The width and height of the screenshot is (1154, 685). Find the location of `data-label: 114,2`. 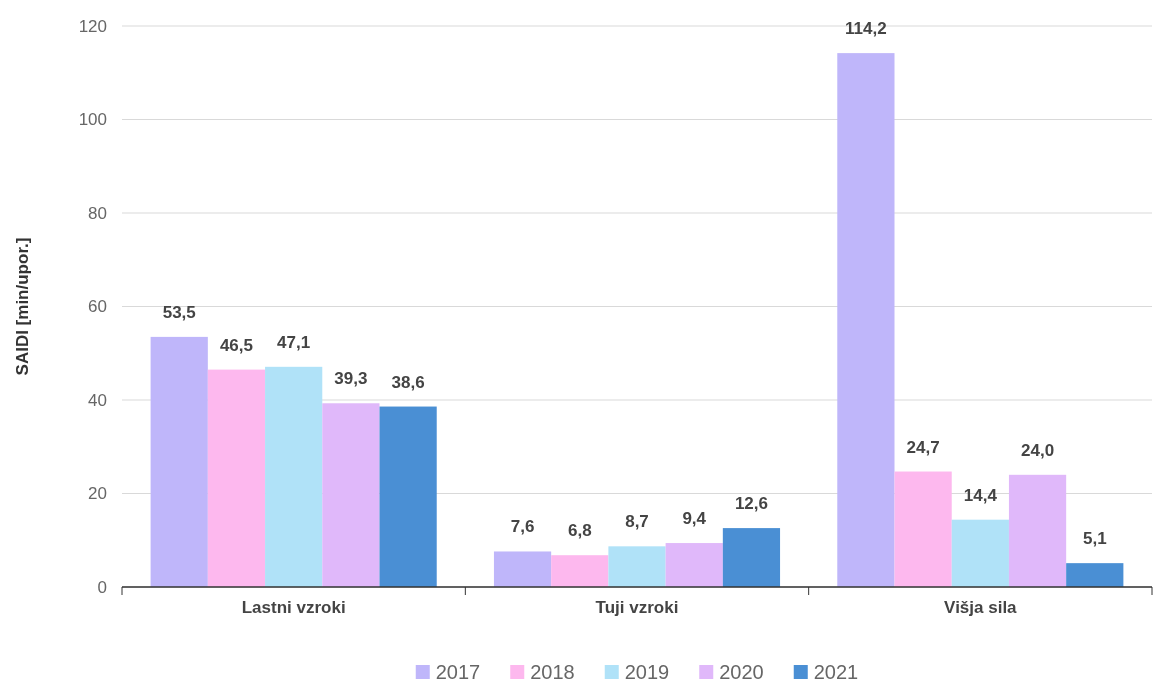

data-label: 114,2 is located at coordinates (866, 29).